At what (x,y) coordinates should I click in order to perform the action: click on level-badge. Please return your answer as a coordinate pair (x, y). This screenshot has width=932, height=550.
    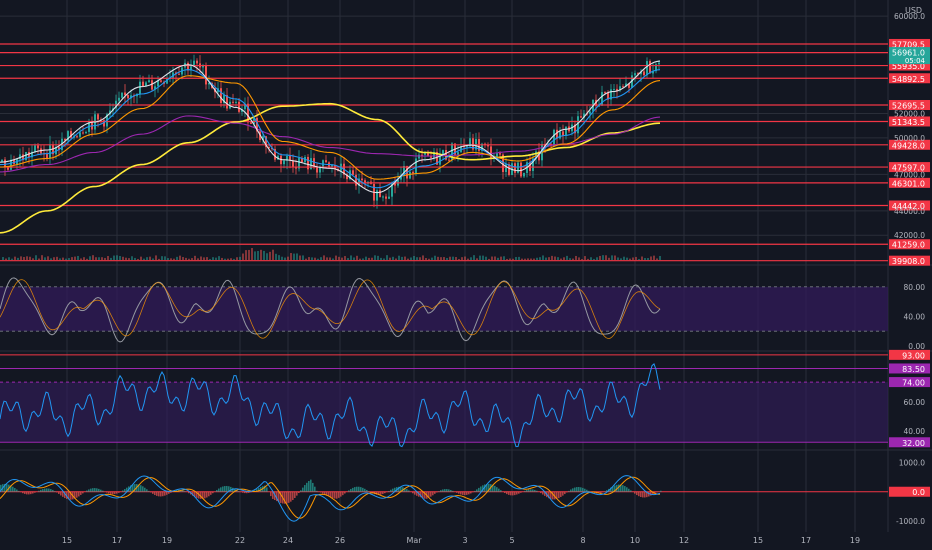
    Looking at the image, I should click on (909, 167).